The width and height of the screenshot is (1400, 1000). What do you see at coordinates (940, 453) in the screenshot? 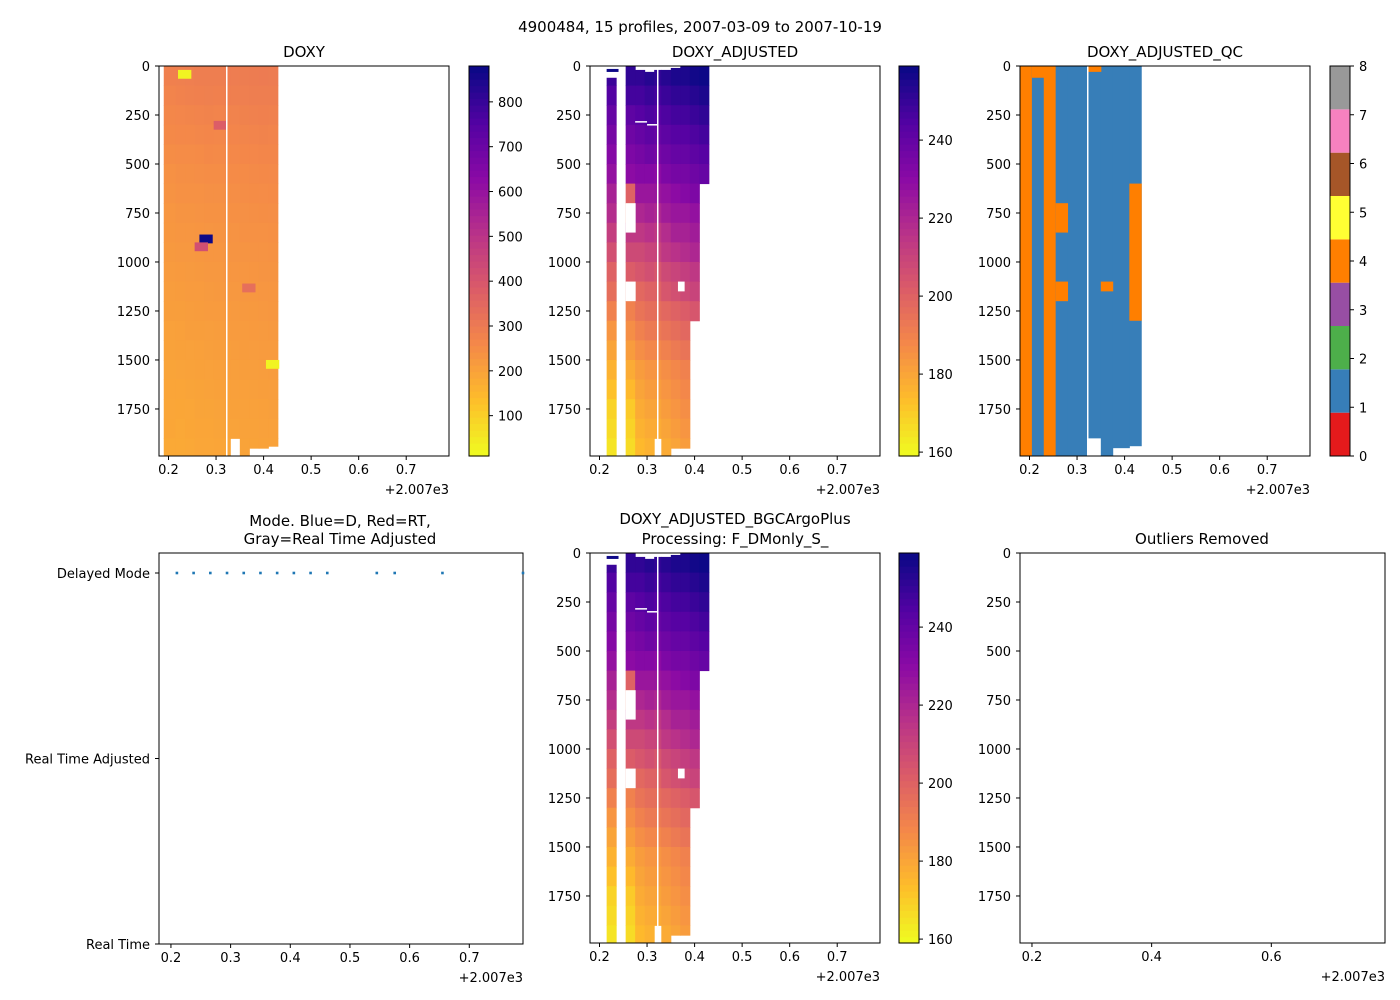
I see `colorbar-tick-label: 160` at bounding box center [940, 453].